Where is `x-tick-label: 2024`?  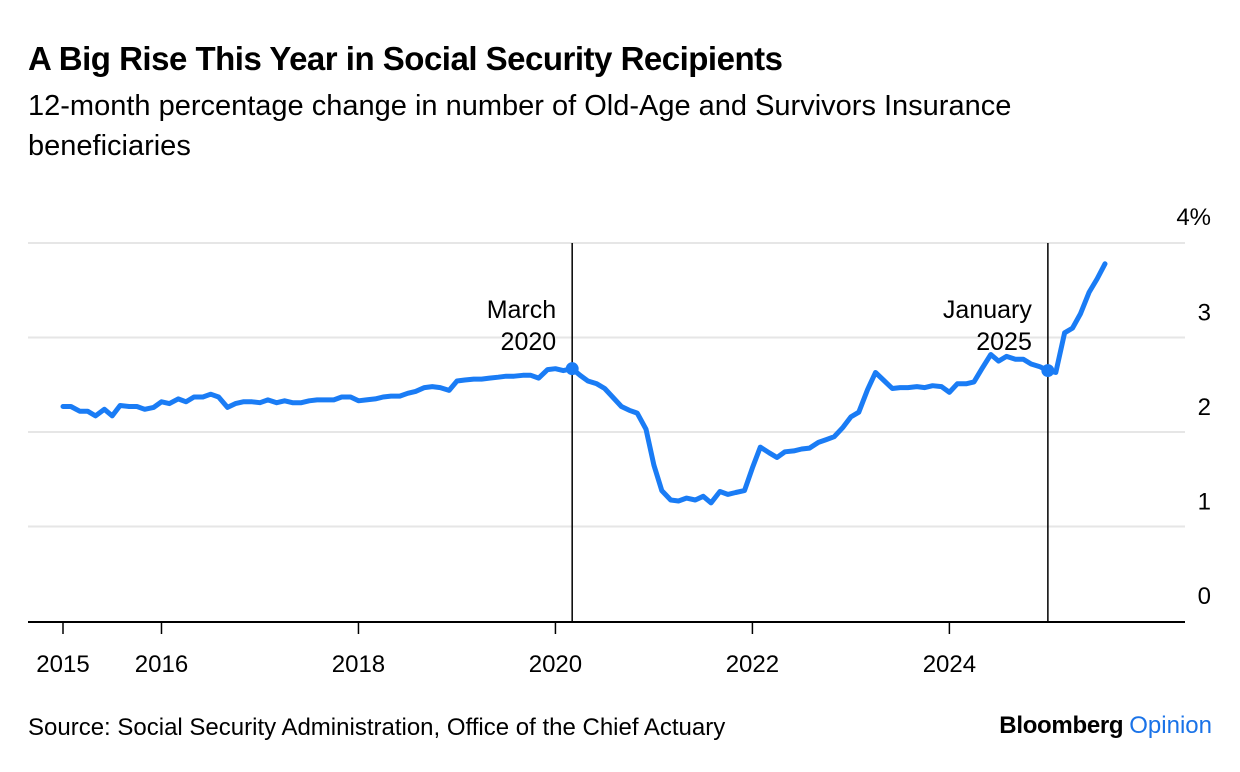
x-tick-label: 2024 is located at coordinates (949, 664).